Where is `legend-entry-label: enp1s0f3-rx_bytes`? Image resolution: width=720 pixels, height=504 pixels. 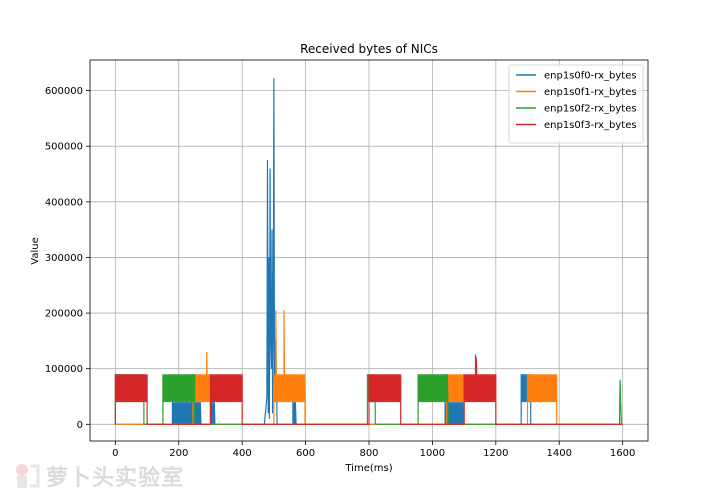
legend-entry-label: enp1s0f3-rx_bytes is located at coordinates (590, 125).